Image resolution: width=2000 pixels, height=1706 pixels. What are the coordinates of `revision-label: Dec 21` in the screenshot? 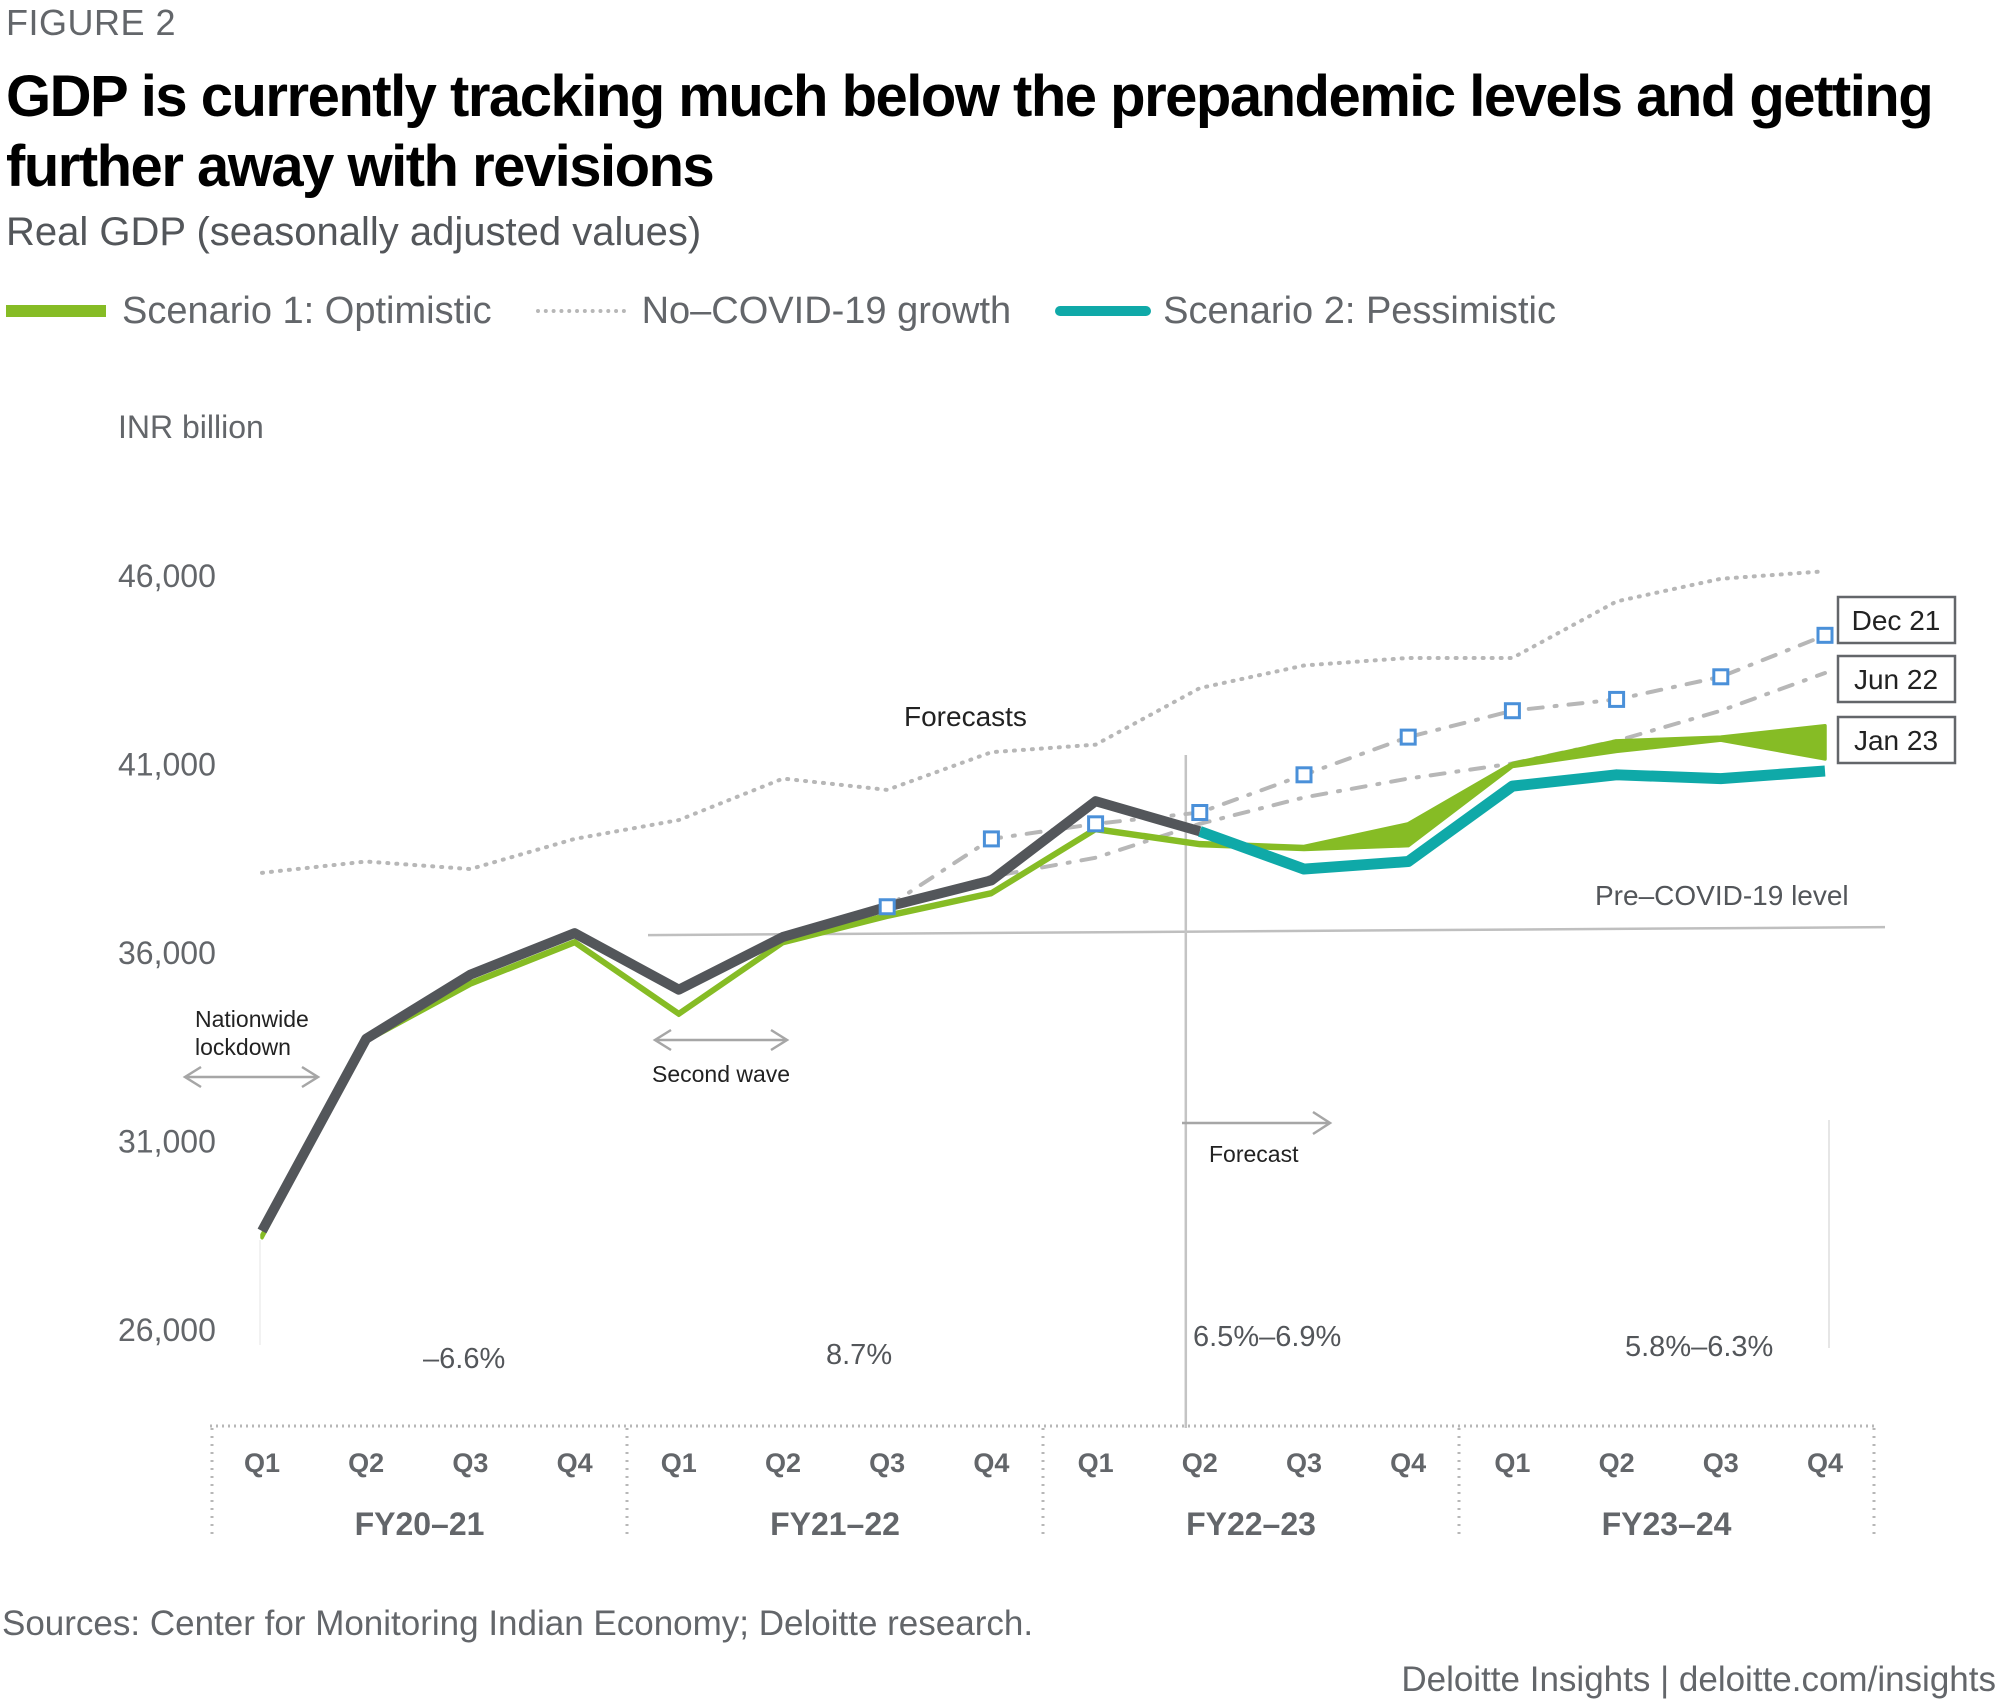 It's located at (1896, 620).